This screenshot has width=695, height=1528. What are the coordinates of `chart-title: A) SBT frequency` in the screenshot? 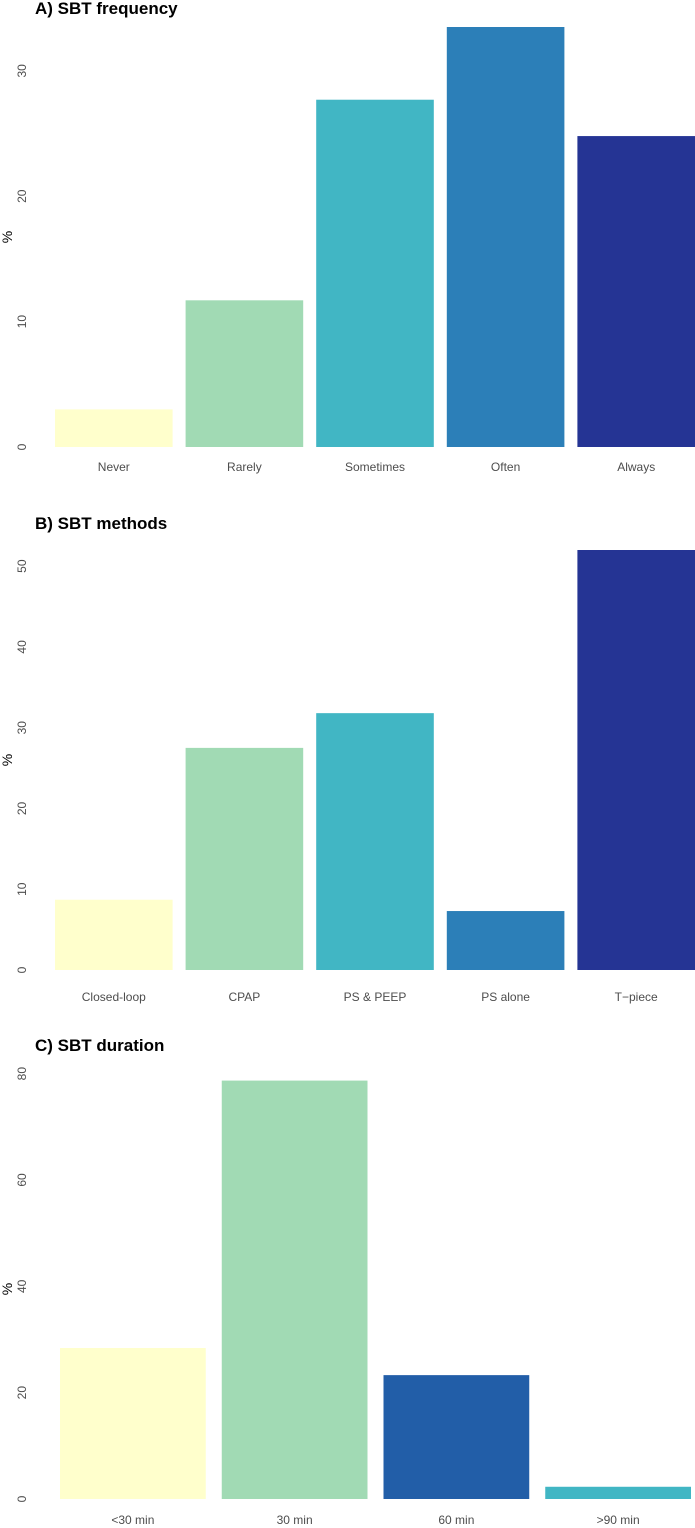 It's located at (106, 9).